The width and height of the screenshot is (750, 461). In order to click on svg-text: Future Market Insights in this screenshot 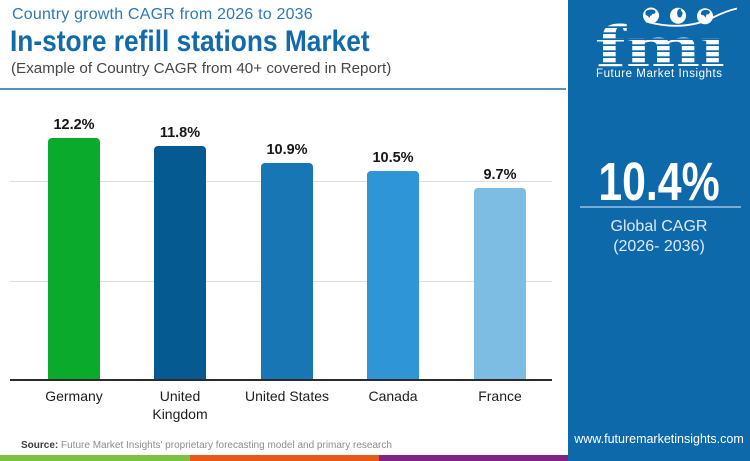, I will do `click(659, 74)`.